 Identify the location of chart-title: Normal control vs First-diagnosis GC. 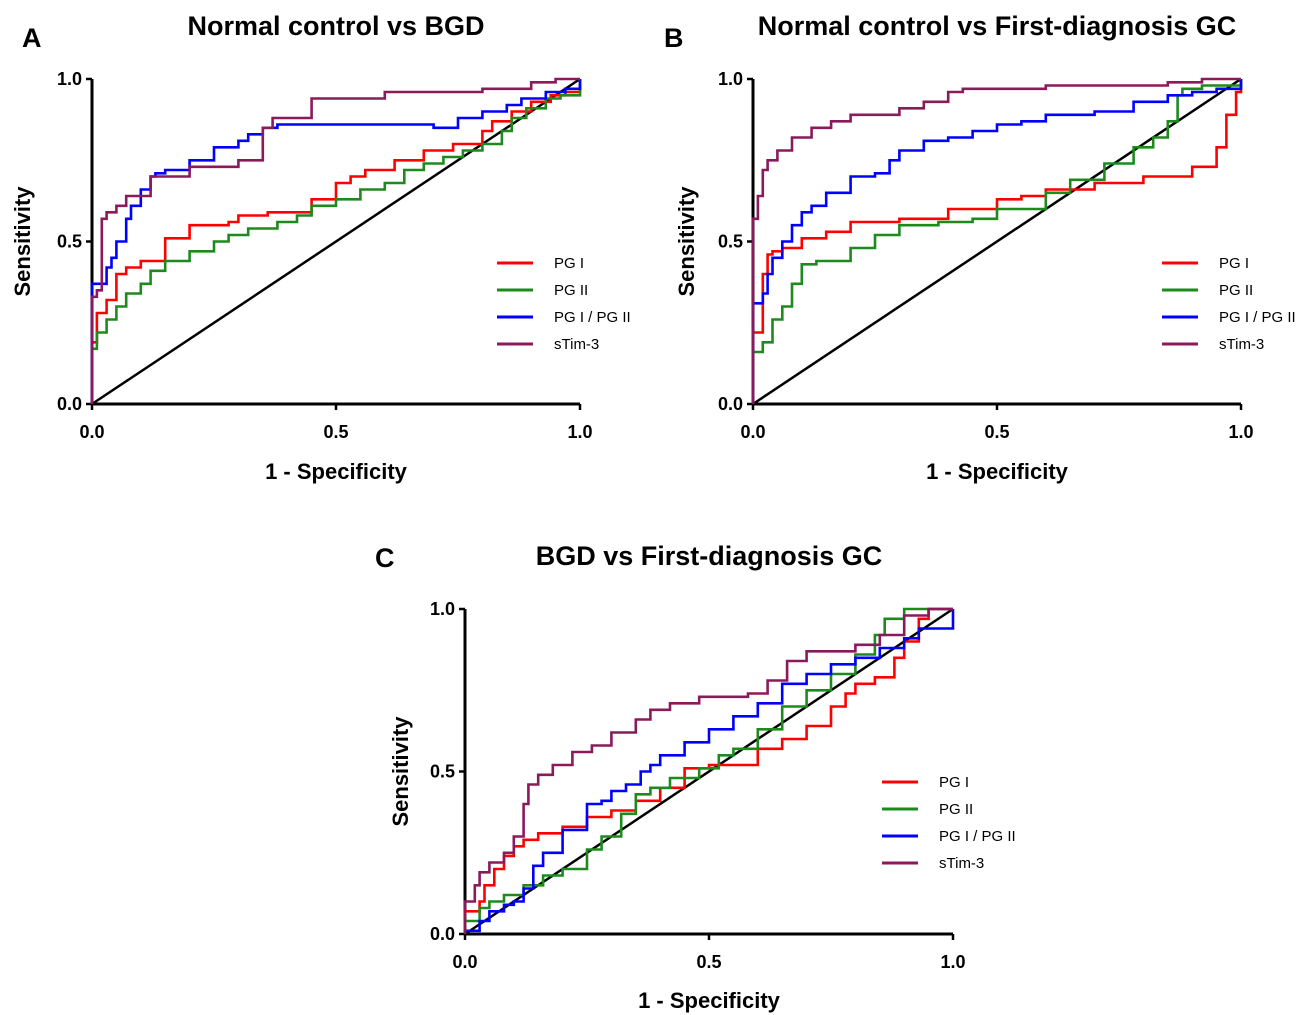
(997, 26).